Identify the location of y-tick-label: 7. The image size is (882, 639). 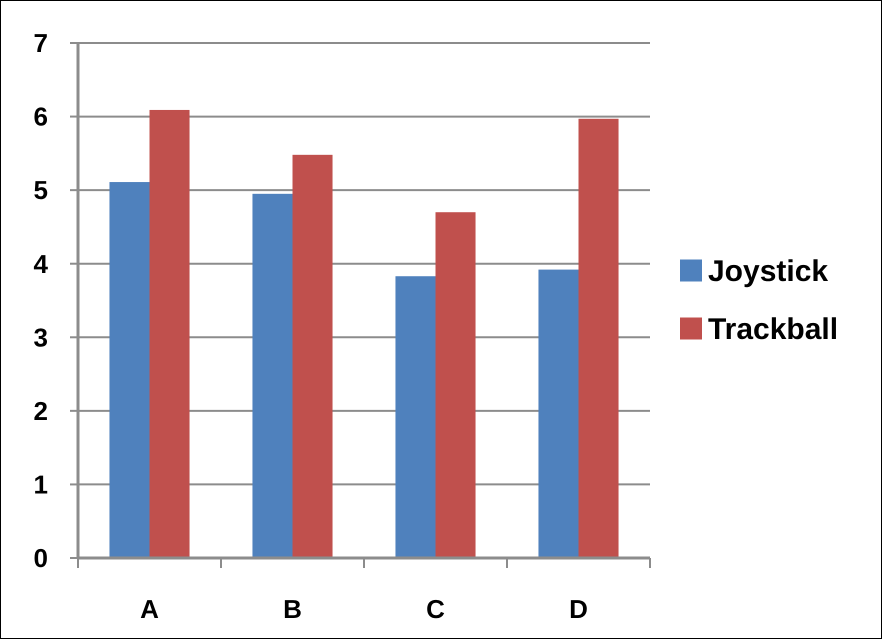
(41, 43).